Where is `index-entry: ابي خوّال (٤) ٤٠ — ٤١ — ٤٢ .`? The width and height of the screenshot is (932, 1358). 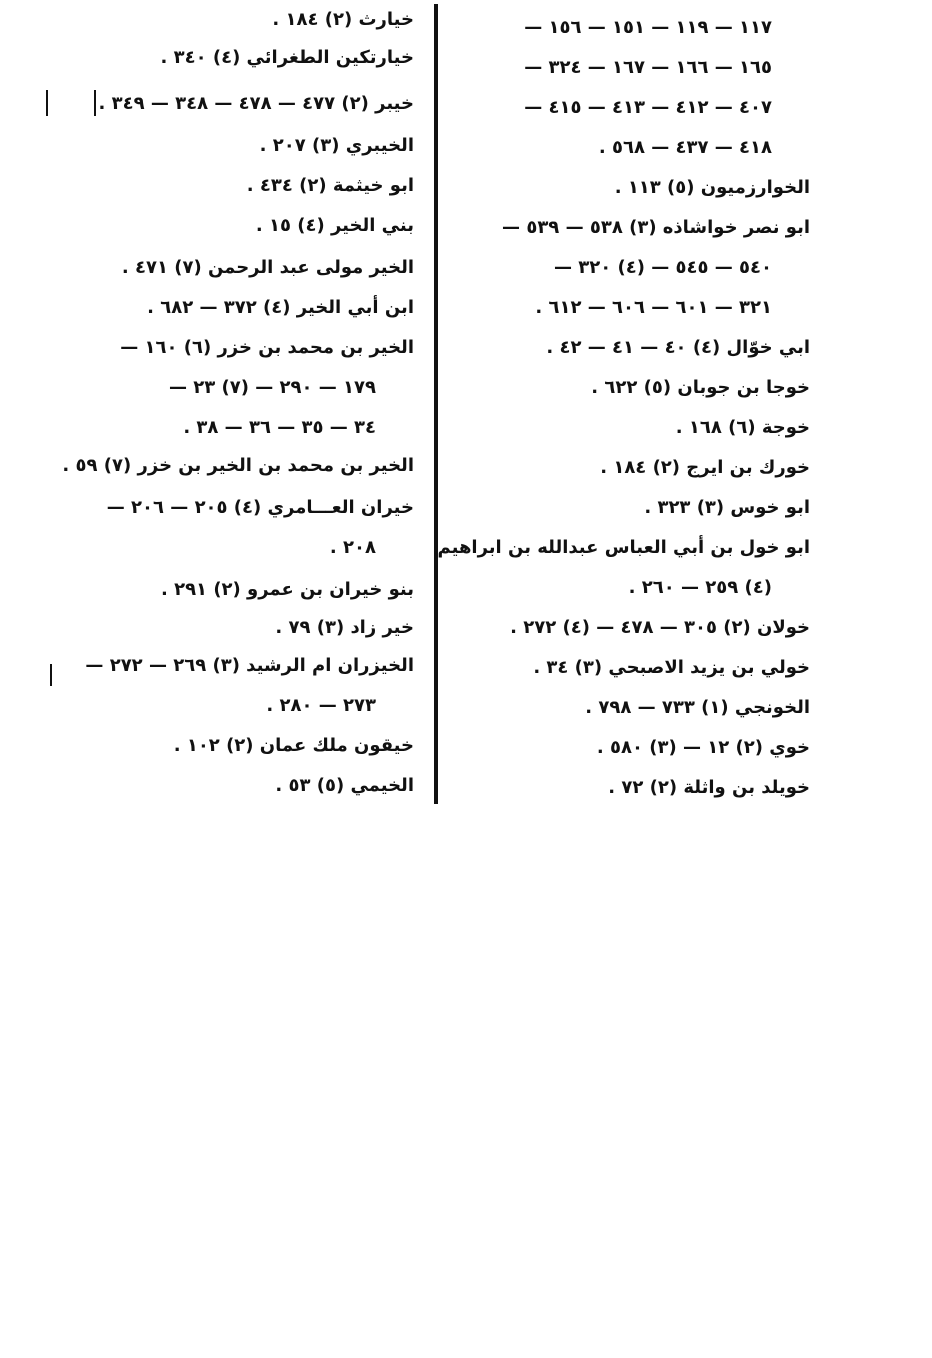
index-entry: ابي خوّال (٤) ٤٠ — ٤١ — ٤٢ . is located at coordinates (678, 347).